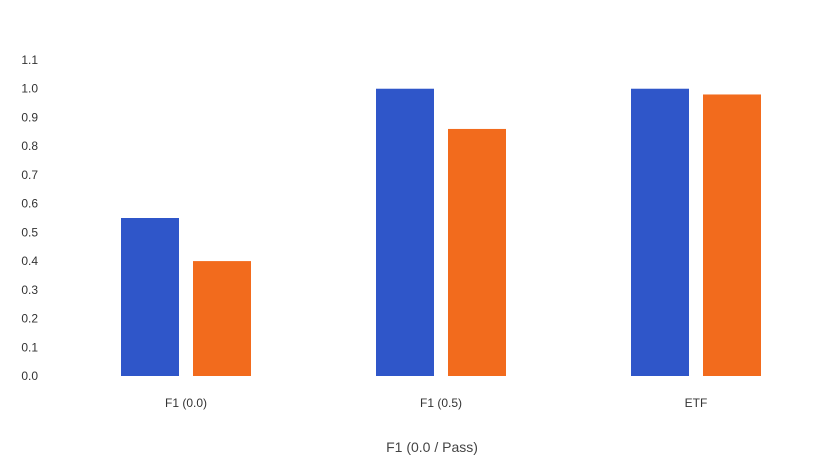  What do you see at coordinates (186, 403) in the screenshot?
I see `x-tick-label: F1 (0.0)` at bounding box center [186, 403].